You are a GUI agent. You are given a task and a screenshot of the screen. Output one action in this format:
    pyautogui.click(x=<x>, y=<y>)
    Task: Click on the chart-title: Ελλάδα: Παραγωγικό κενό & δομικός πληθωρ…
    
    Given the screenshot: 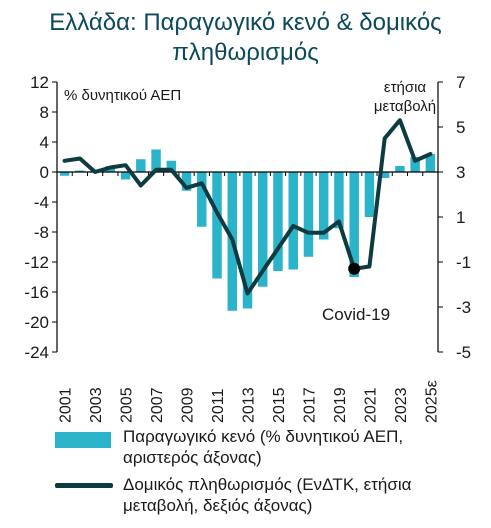 What is the action you would take?
    pyautogui.click(x=245, y=38)
    